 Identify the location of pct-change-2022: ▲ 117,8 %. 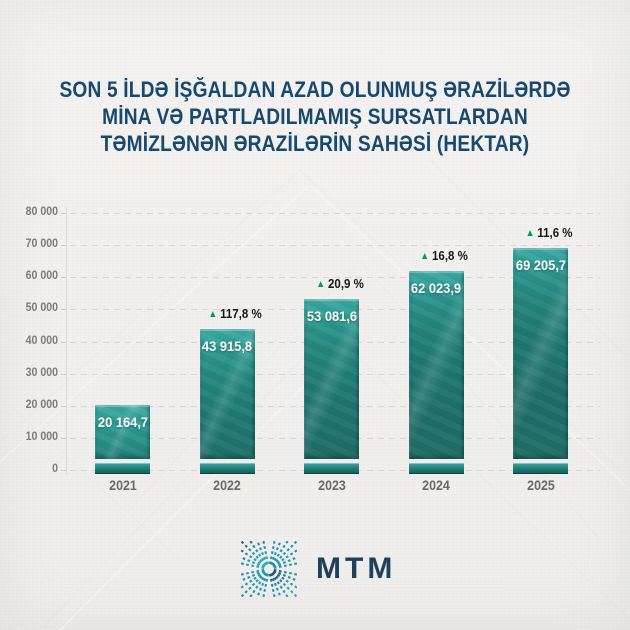
(235, 313).